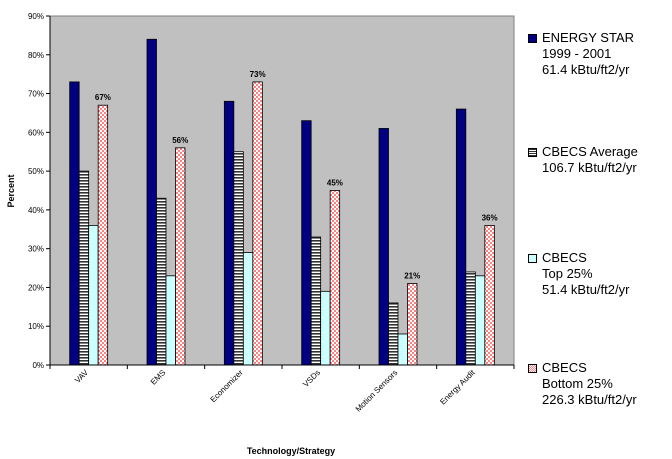 The height and width of the screenshot is (459, 672). I want to click on data-label: 67%, so click(103, 97).